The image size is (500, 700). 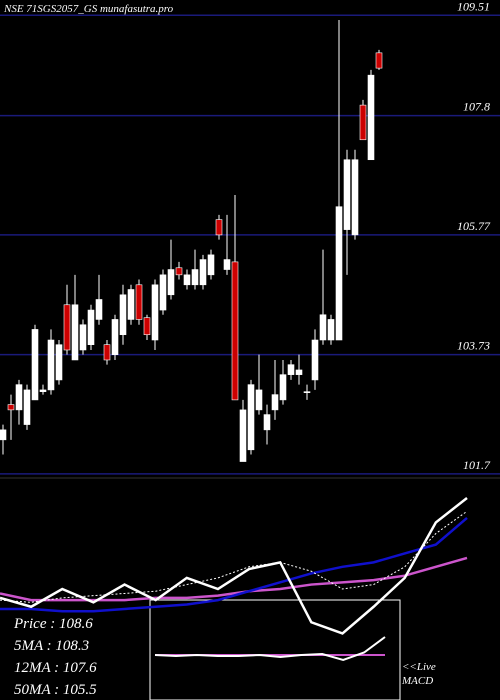 I want to click on legend-text: 50MA : 105.5, so click(x=55, y=690).